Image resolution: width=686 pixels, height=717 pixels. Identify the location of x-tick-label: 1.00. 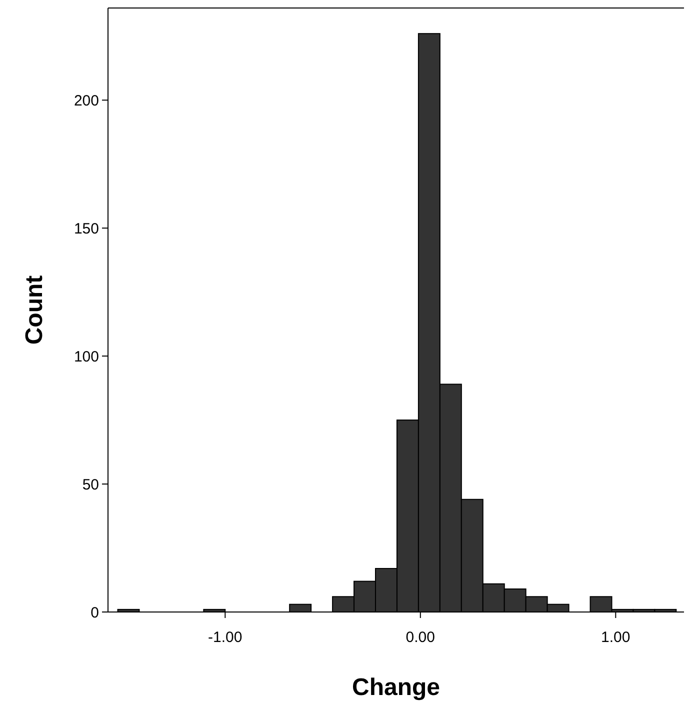
(615, 637).